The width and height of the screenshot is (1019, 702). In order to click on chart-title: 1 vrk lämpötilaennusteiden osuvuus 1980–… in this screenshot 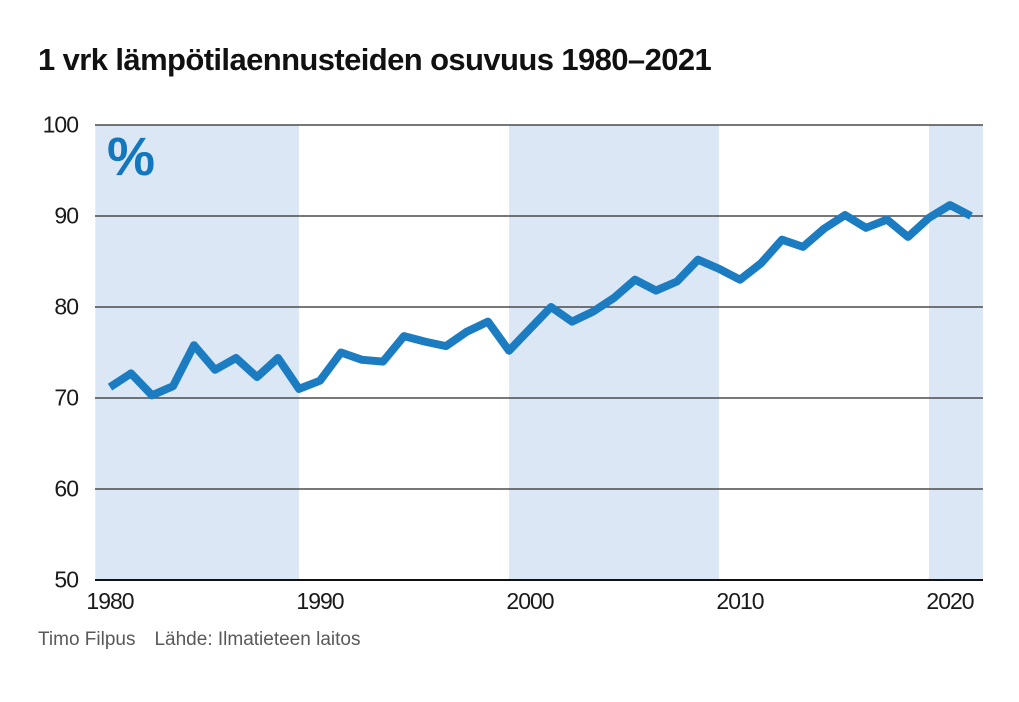, I will do `click(375, 59)`.